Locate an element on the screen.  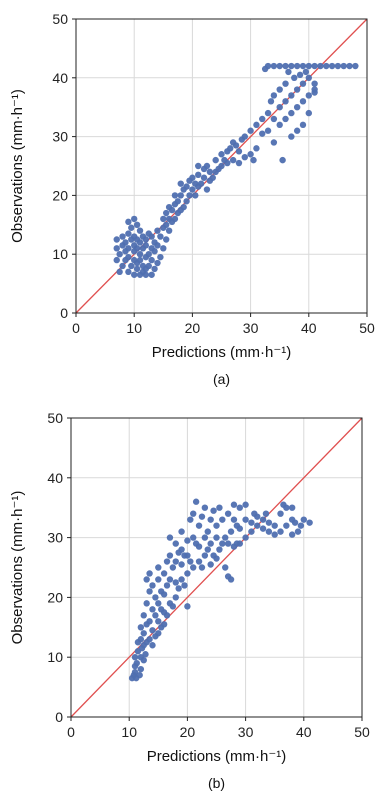
x-tick-label-a: 10 is located at coordinates (134, 328).